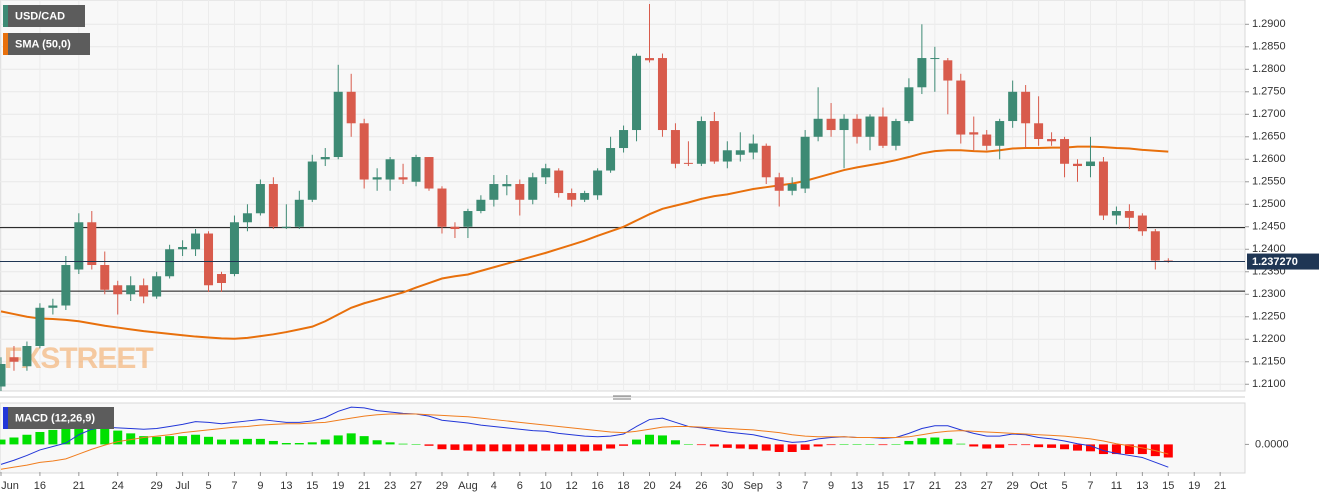 The height and width of the screenshot is (502, 1323). Describe the element at coordinates (157, 486) in the screenshot. I see `x-tick-label: 29` at that location.